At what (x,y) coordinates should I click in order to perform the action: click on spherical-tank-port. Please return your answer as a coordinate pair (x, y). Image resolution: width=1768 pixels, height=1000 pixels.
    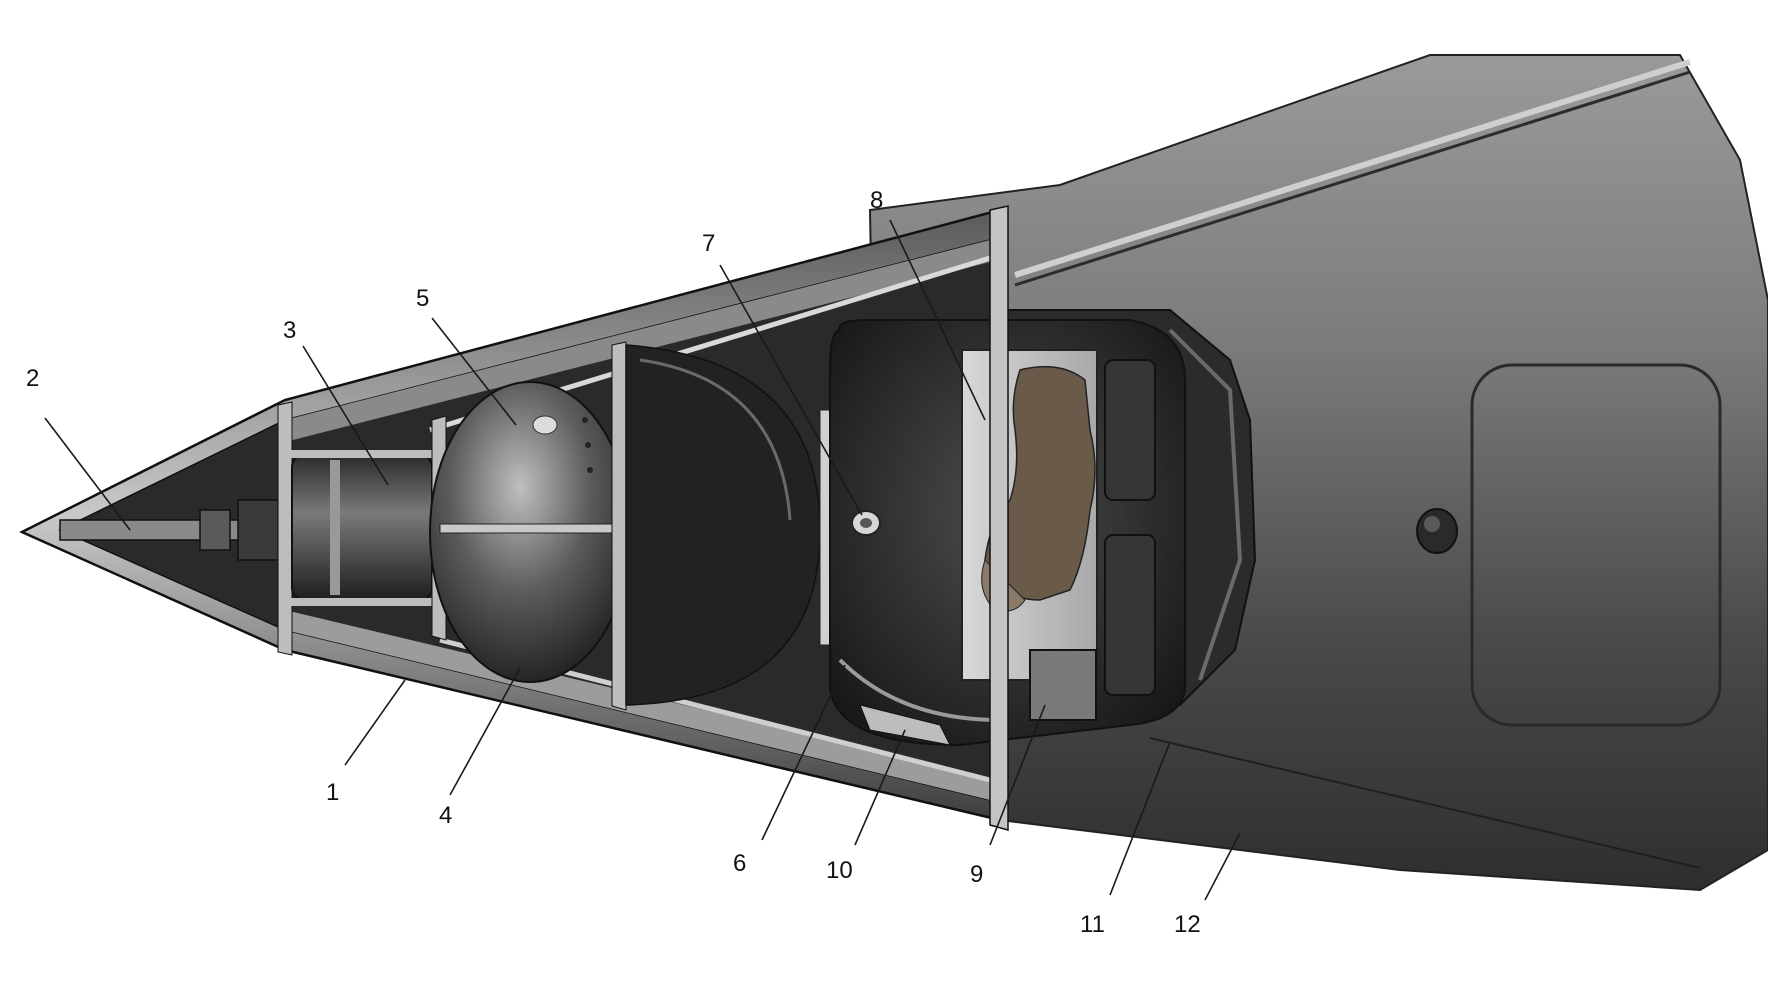
    Looking at the image, I should click on (545, 425).